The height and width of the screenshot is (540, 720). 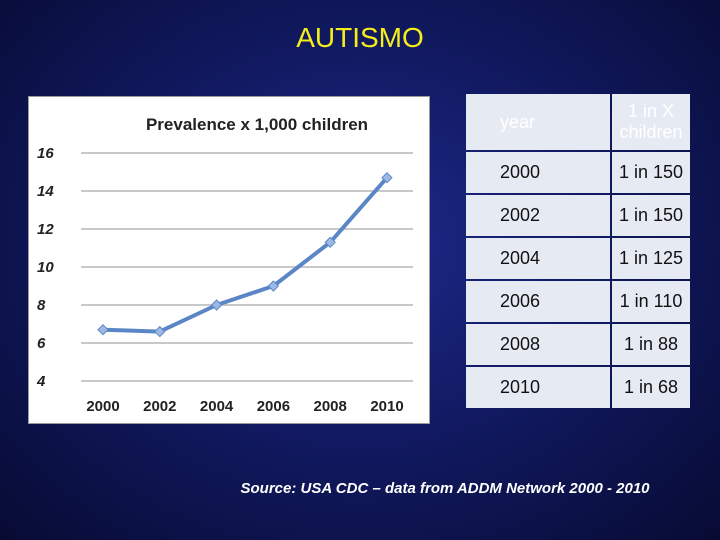 I want to click on table-row: 2002 1 in 150, so click(x=578, y=215).